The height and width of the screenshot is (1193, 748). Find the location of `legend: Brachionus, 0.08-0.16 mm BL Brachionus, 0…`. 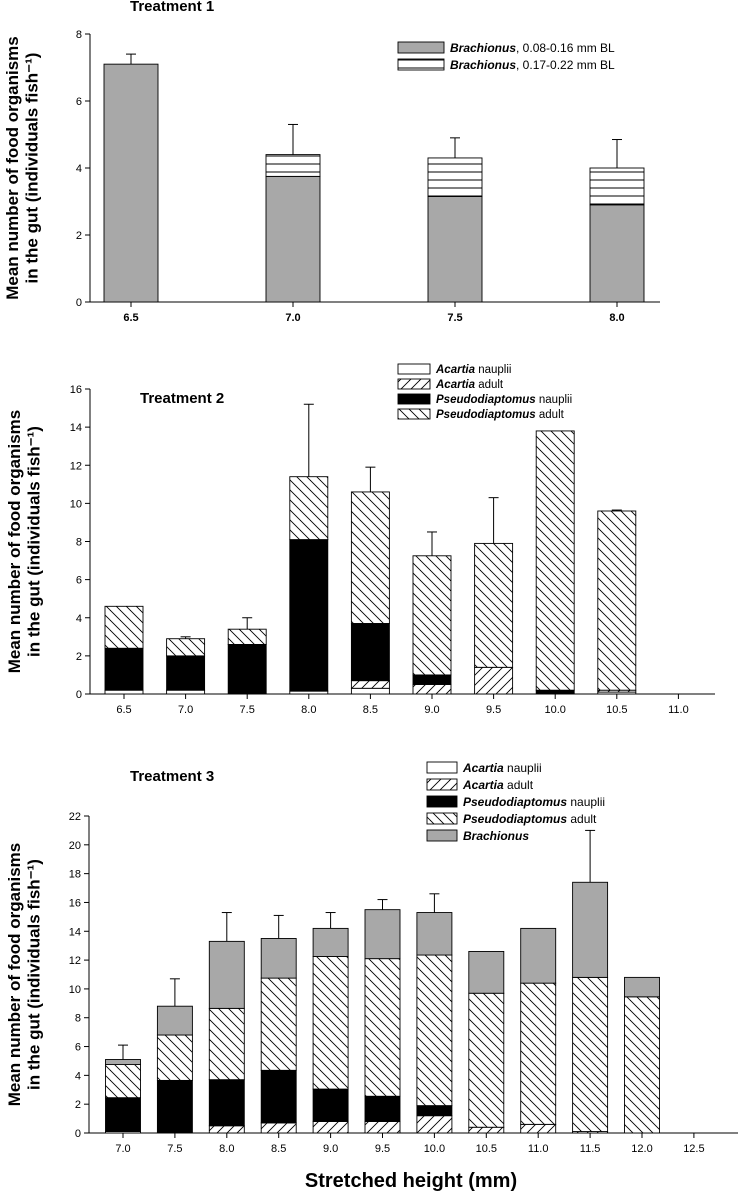

legend: Brachionus, 0.08-0.16 mm BL Brachionus, 0… is located at coordinates (506, 56).